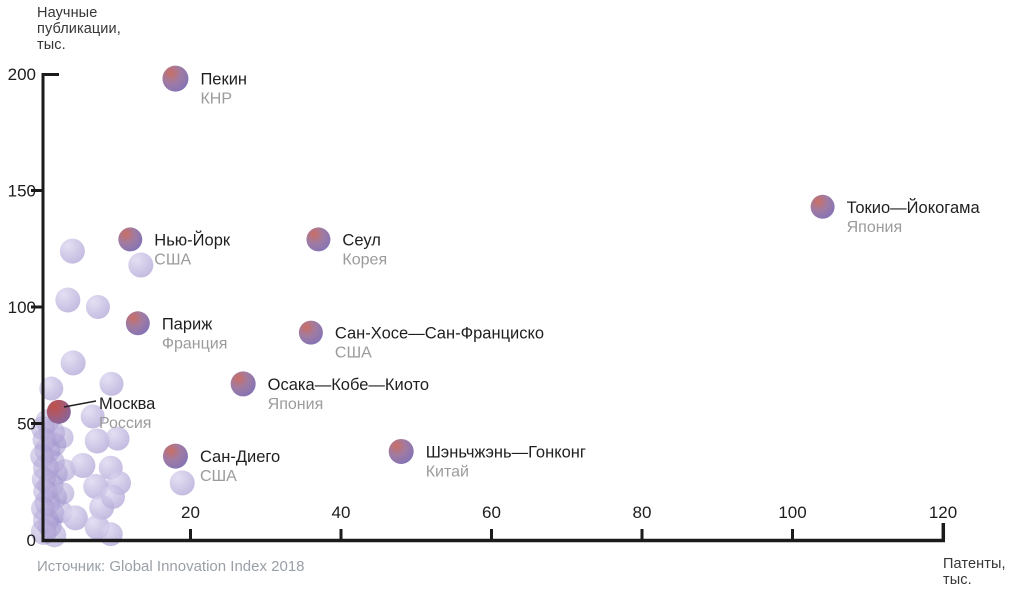 This screenshot has height=597, width=1013. What do you see at coordinates (80, 404) in the screenshot?
I see `moscow-callout-line` at bounding box center [80, 404].